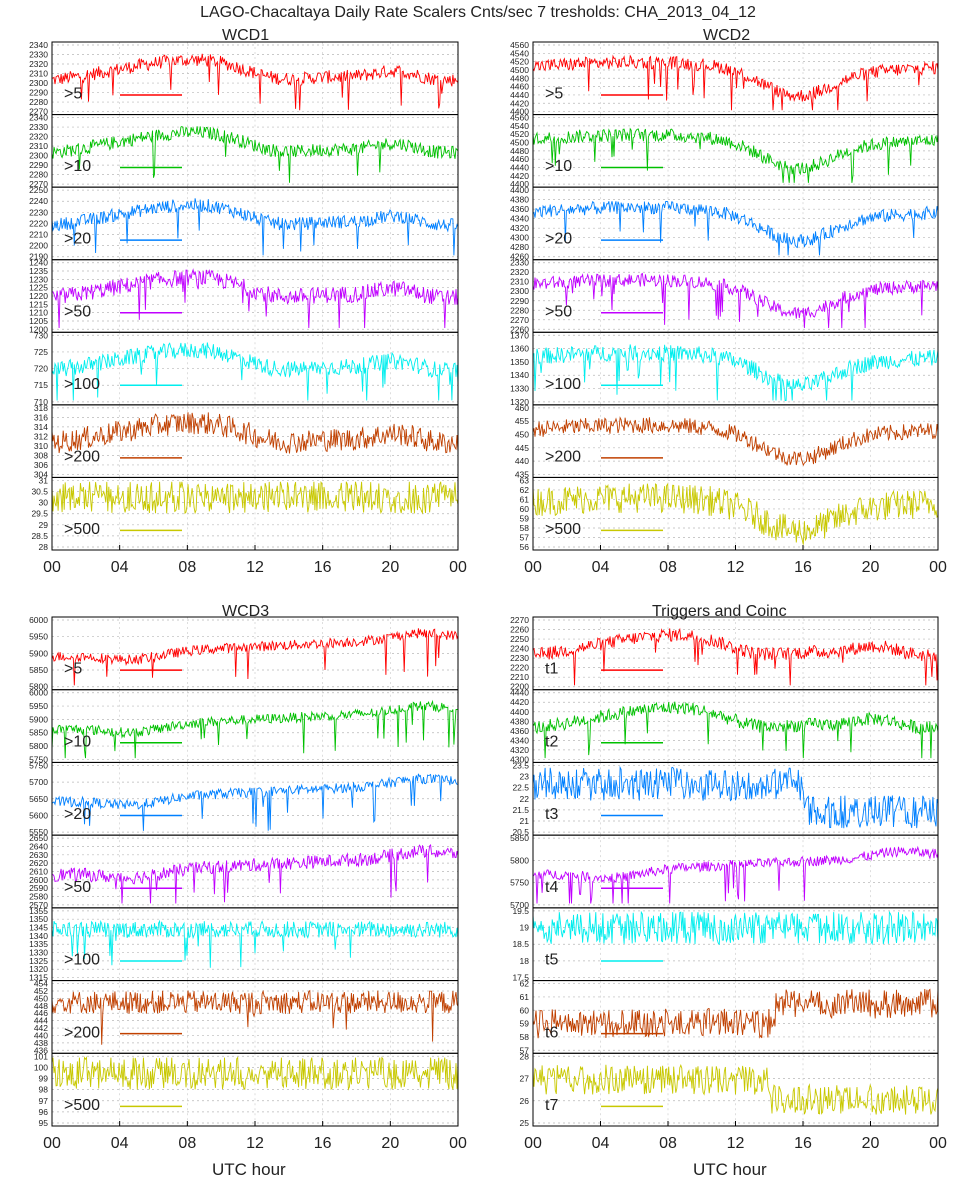 This screenshot has width=956, height=1185. Describe the element at coordinates (525, 984) in the screenshot. I see `y-tick-label: 62` at that location.